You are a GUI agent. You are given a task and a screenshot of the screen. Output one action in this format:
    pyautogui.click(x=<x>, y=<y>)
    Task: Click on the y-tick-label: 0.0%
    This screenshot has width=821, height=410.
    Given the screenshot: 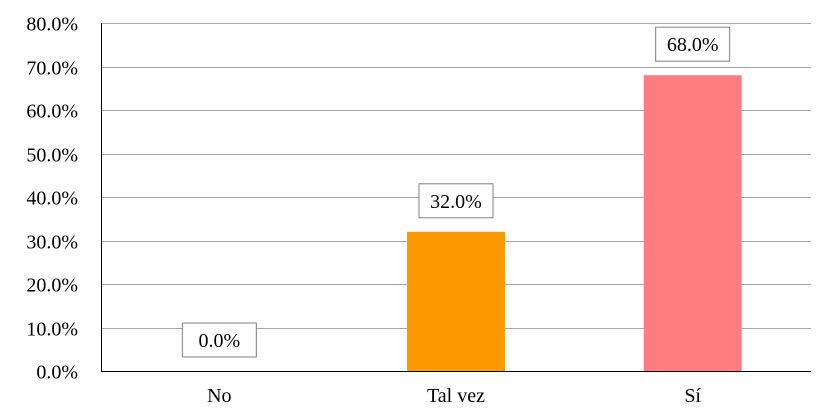 What is the action you would take?
    pyautogui.click(x=57, y=373)
    